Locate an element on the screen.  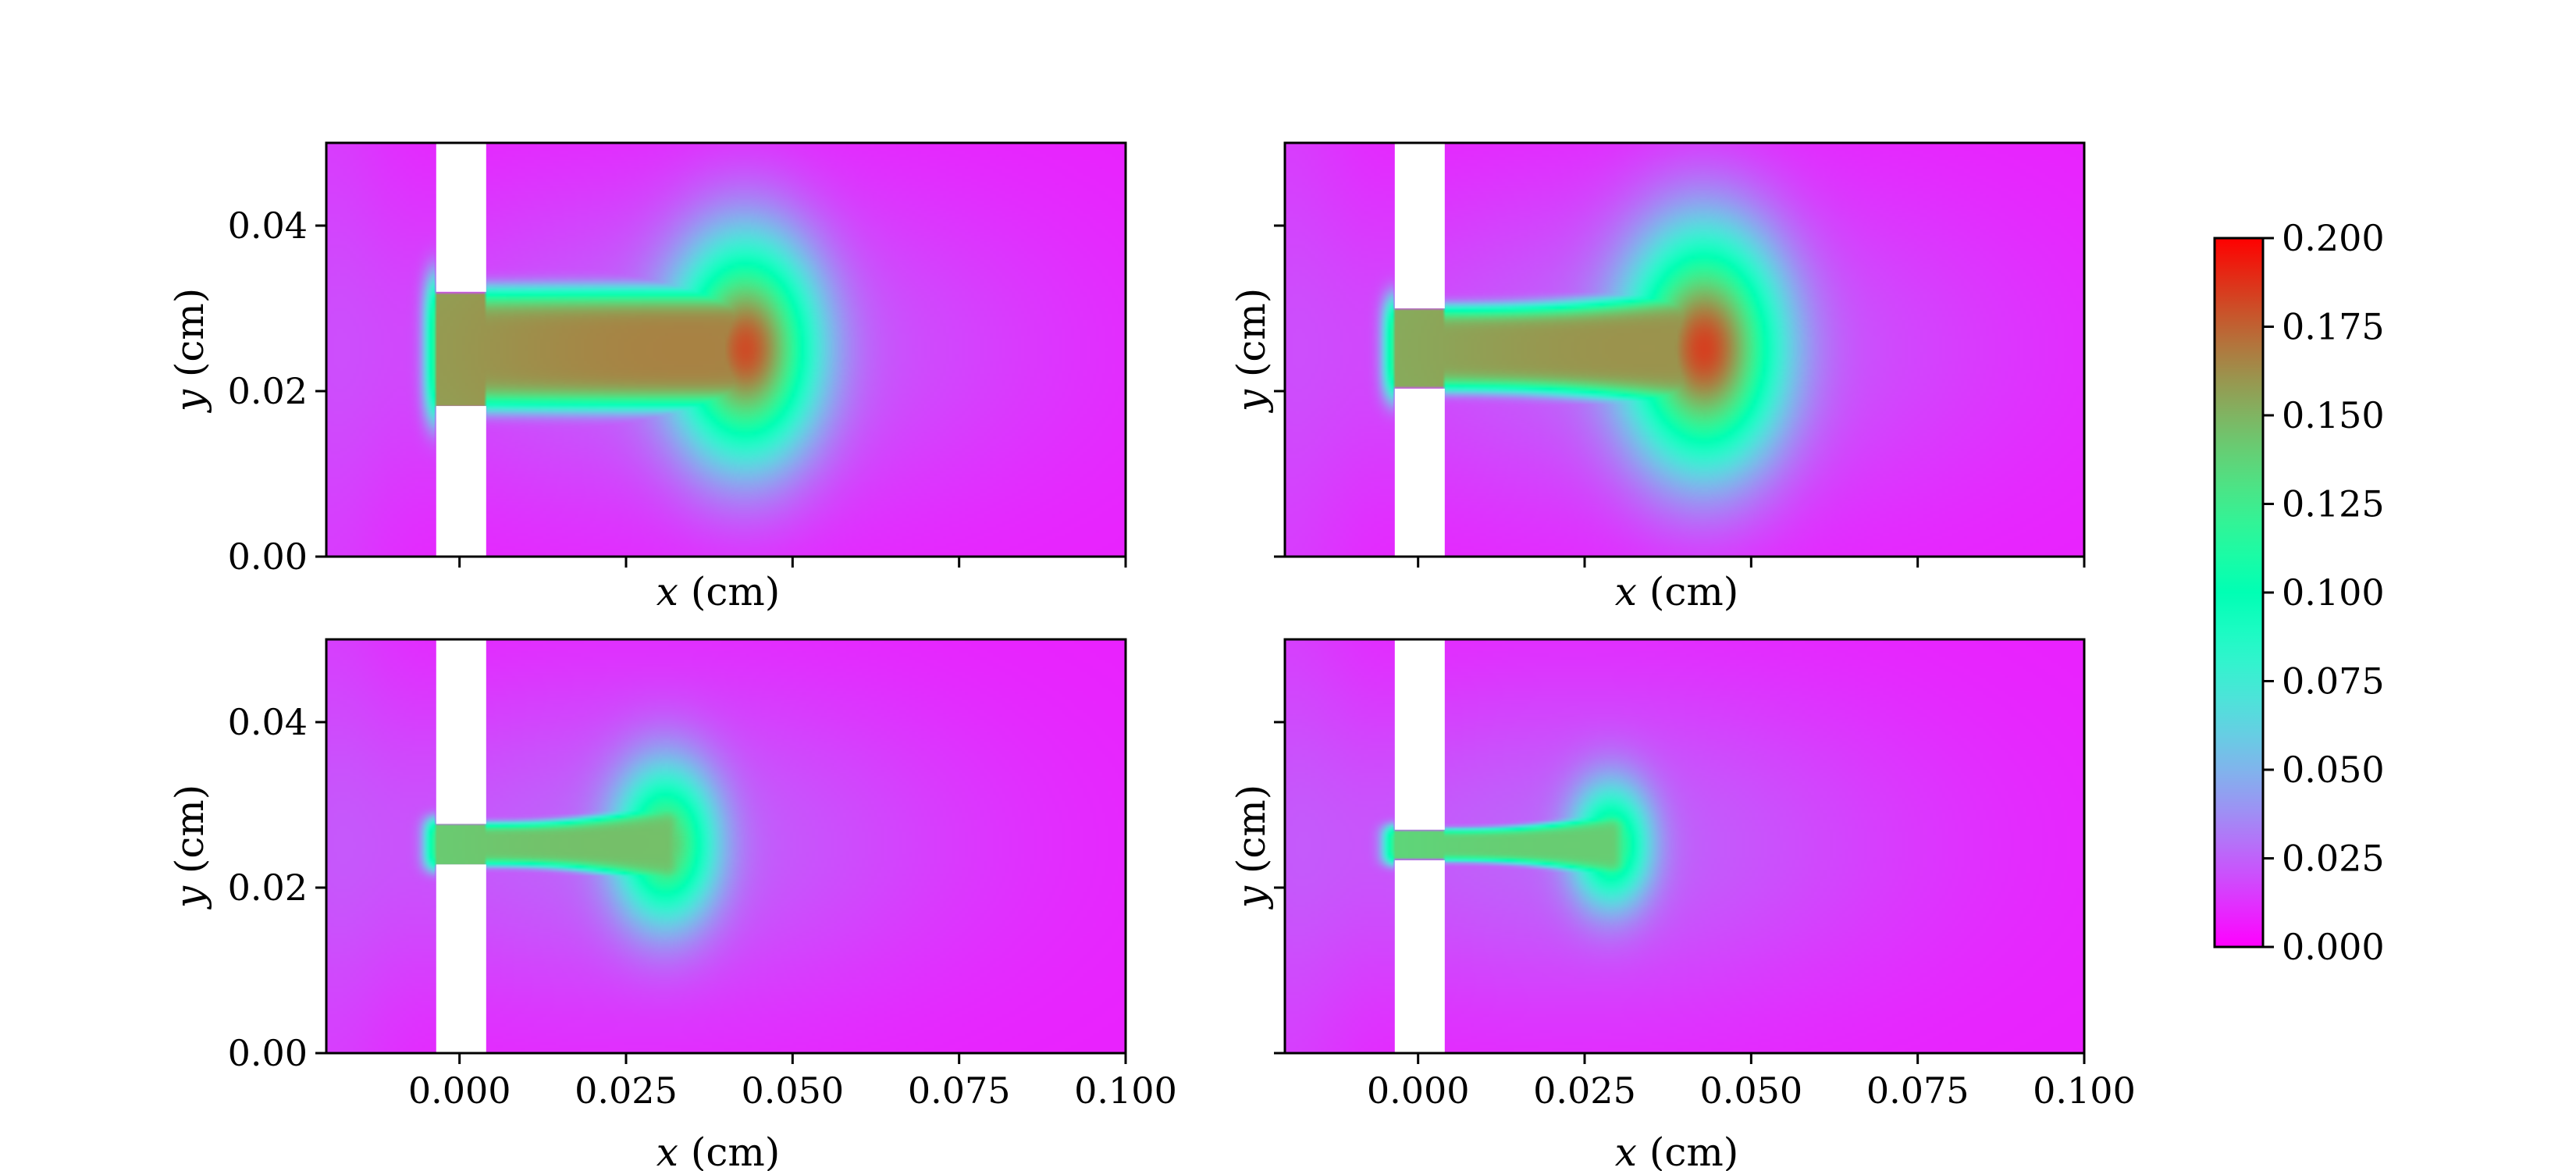
colorbar-tick-label: 0.125 is located at coordinates (2333, 504).